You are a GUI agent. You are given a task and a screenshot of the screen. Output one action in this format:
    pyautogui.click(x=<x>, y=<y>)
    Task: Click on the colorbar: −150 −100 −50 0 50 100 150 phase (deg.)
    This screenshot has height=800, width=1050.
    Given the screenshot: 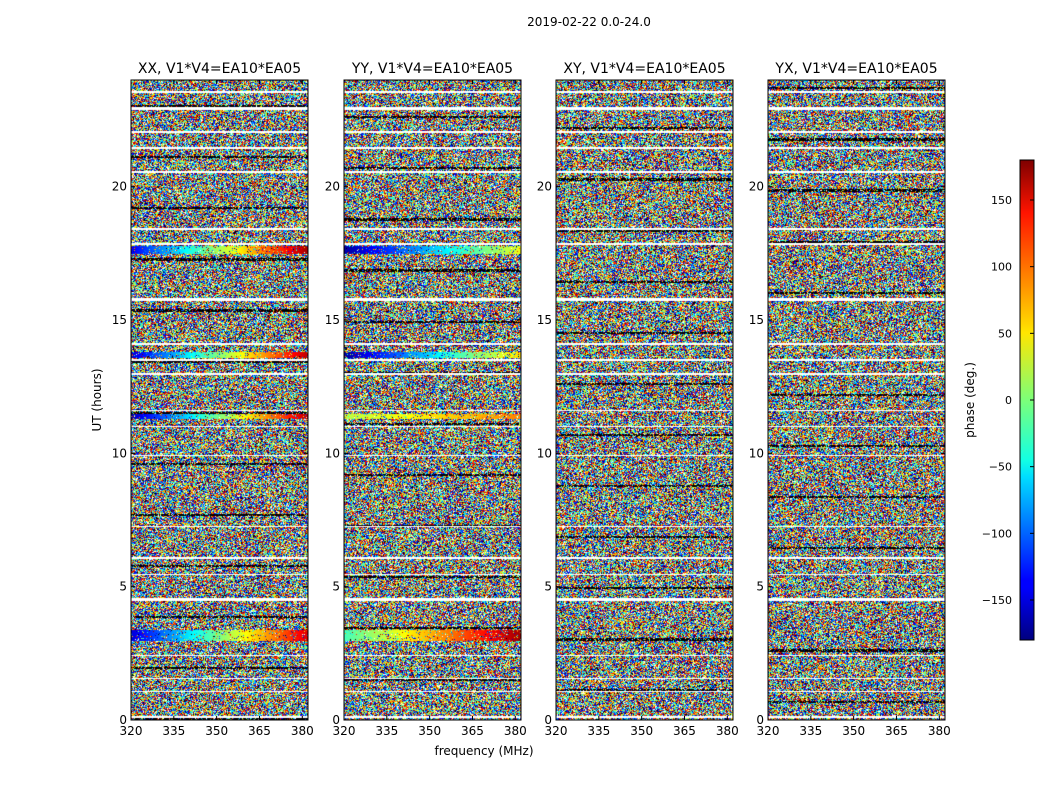 What is the action you would take?
    pyautogui.click(x=999, y=400)
    